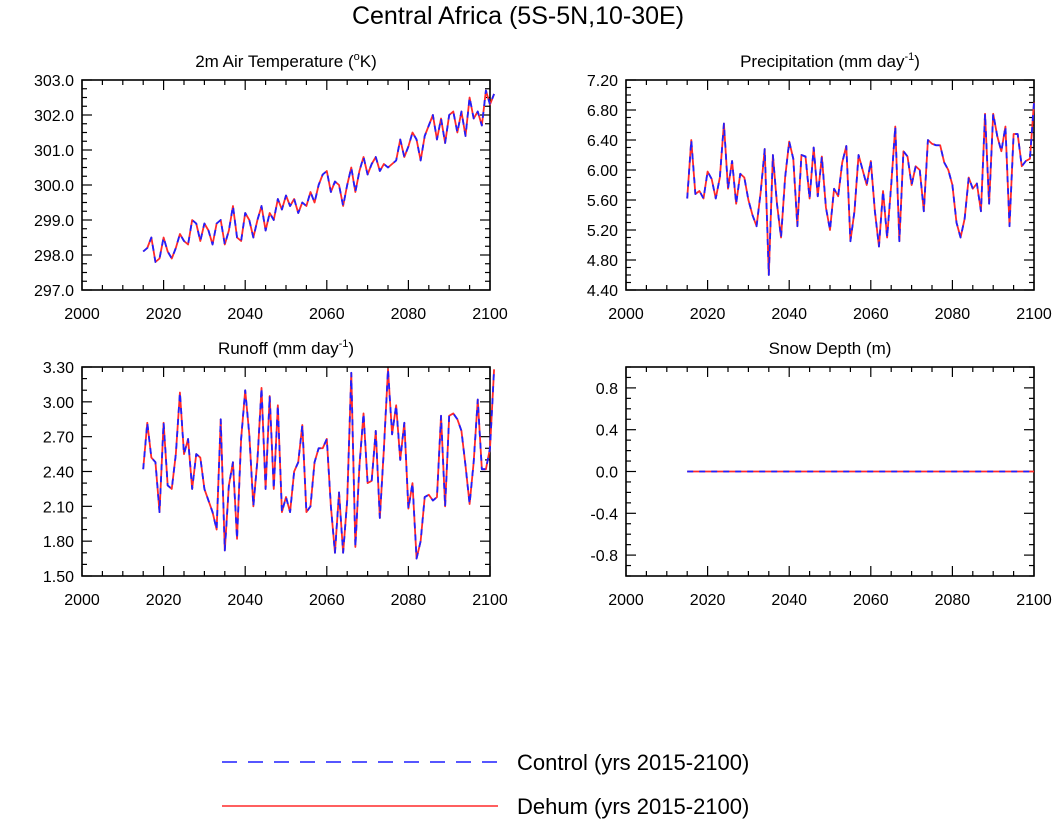 Image resolution: width=1057 pixels, height=823 pixels. I want to click on y-tick-label: -0.8, so click(604, 556).